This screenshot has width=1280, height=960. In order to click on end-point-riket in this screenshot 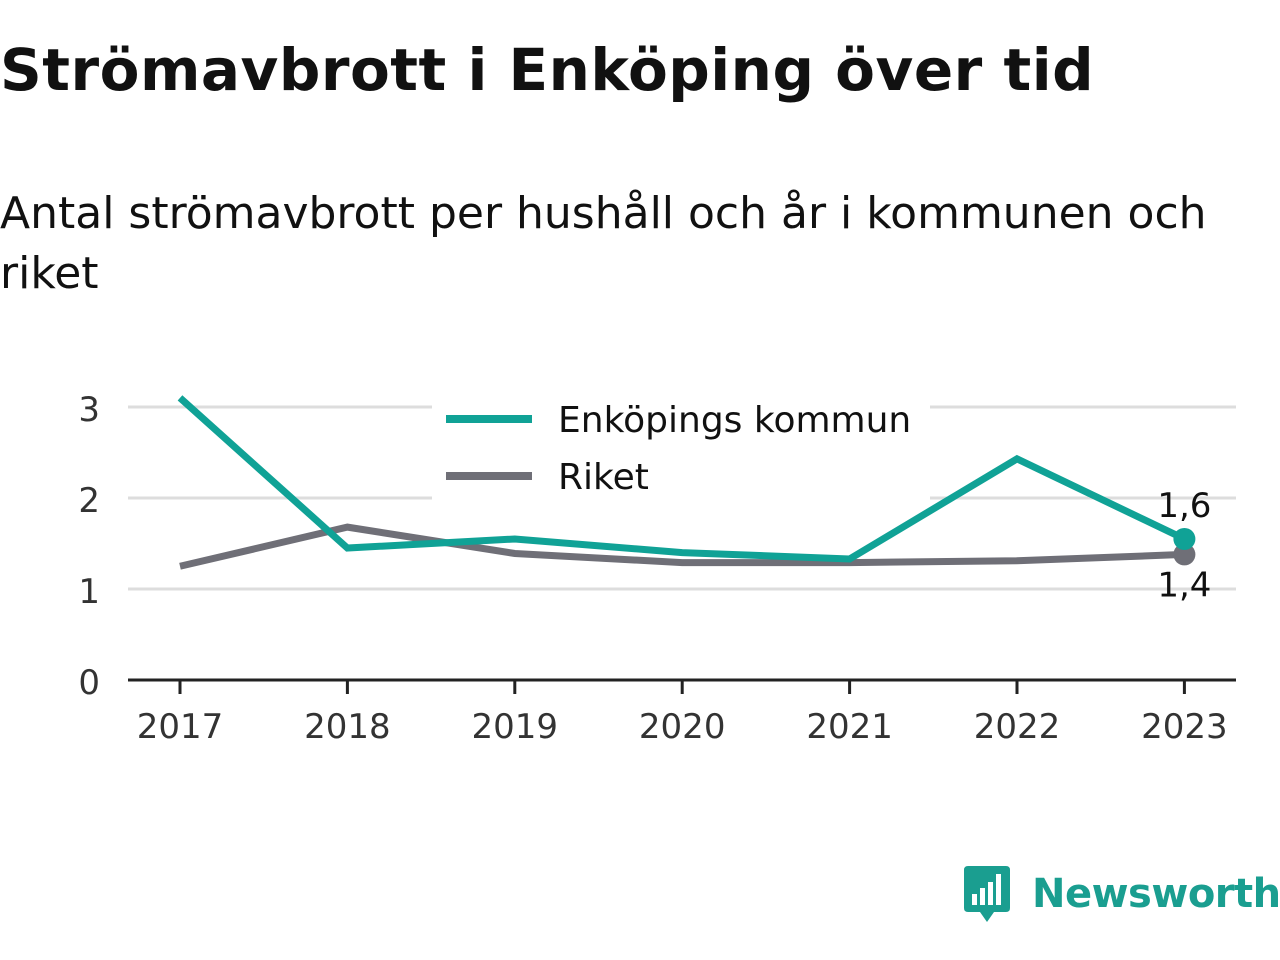, I will do `click(1184, 554)`.